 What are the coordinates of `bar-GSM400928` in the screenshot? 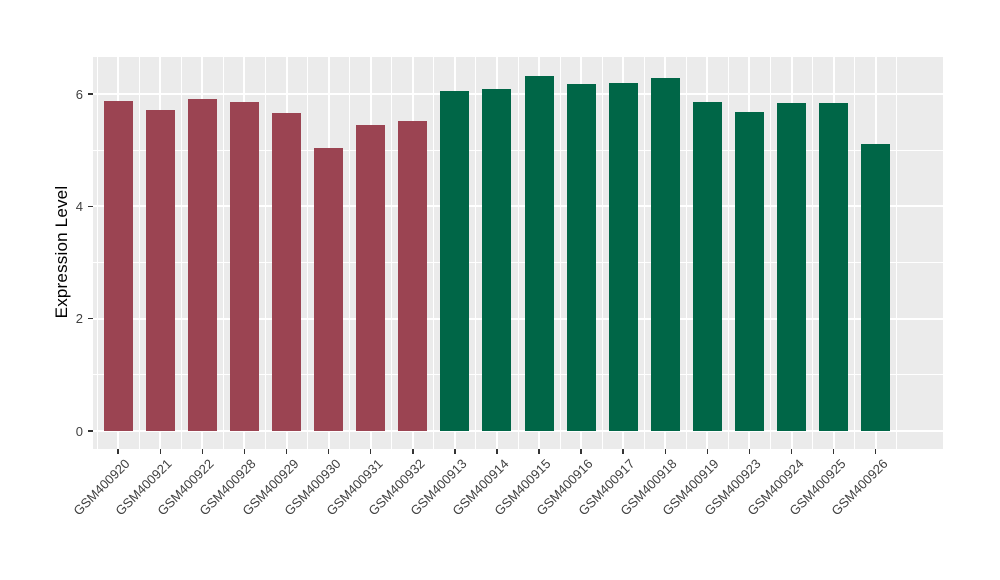 It's located at (244, 267).